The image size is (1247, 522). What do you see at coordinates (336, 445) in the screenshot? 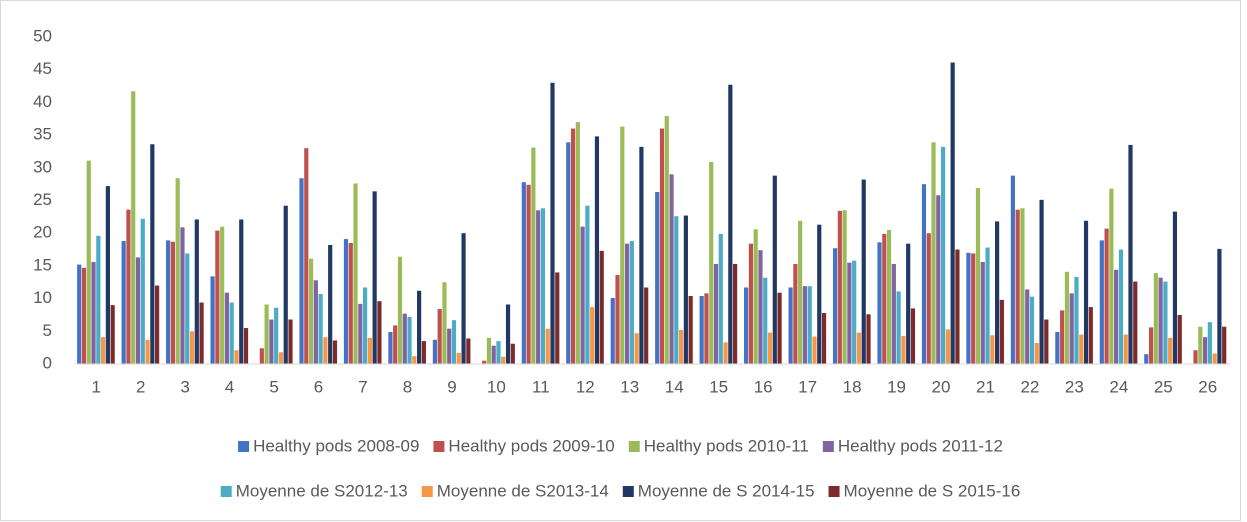
I see `legend-label: Healthy pods 2008-09` at bounding box center [336, 445].